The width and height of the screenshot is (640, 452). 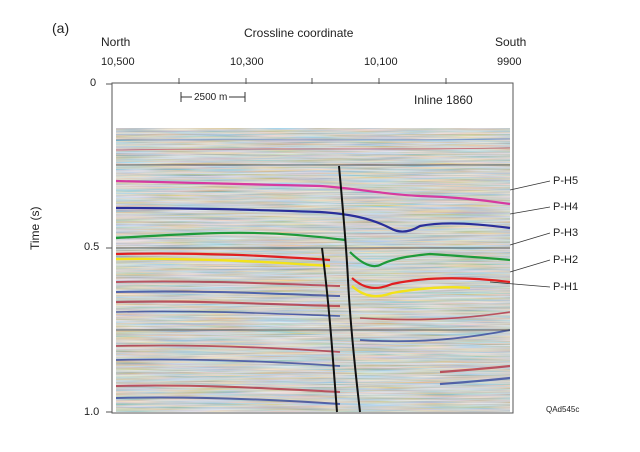 What do you see at coordinates (563, 409) in the screenshot?
I see `figure-code: QAd545c` at bounding box center [563, 409].